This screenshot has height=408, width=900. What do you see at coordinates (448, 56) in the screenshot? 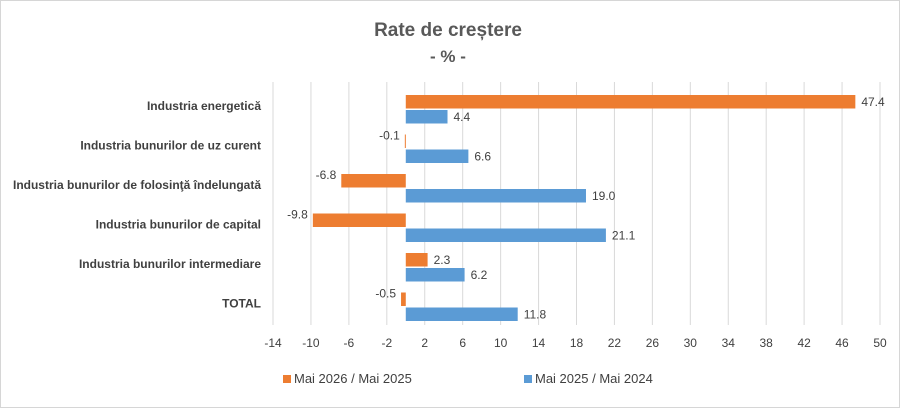
I see `chart-subtitle: - % -` at bounding box center [448, 56].